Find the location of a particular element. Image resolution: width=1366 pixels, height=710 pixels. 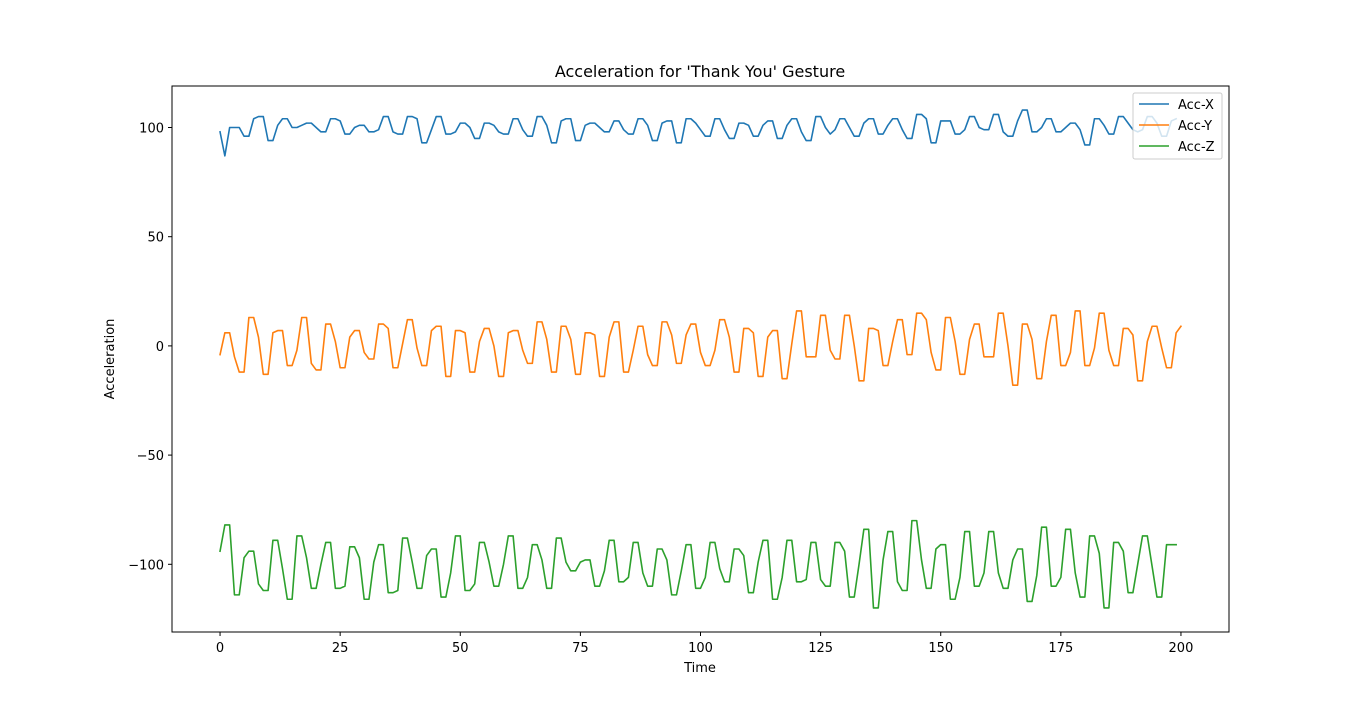

legend-label-acc-z: Acc-Z is located at coordinates (1196, 147).